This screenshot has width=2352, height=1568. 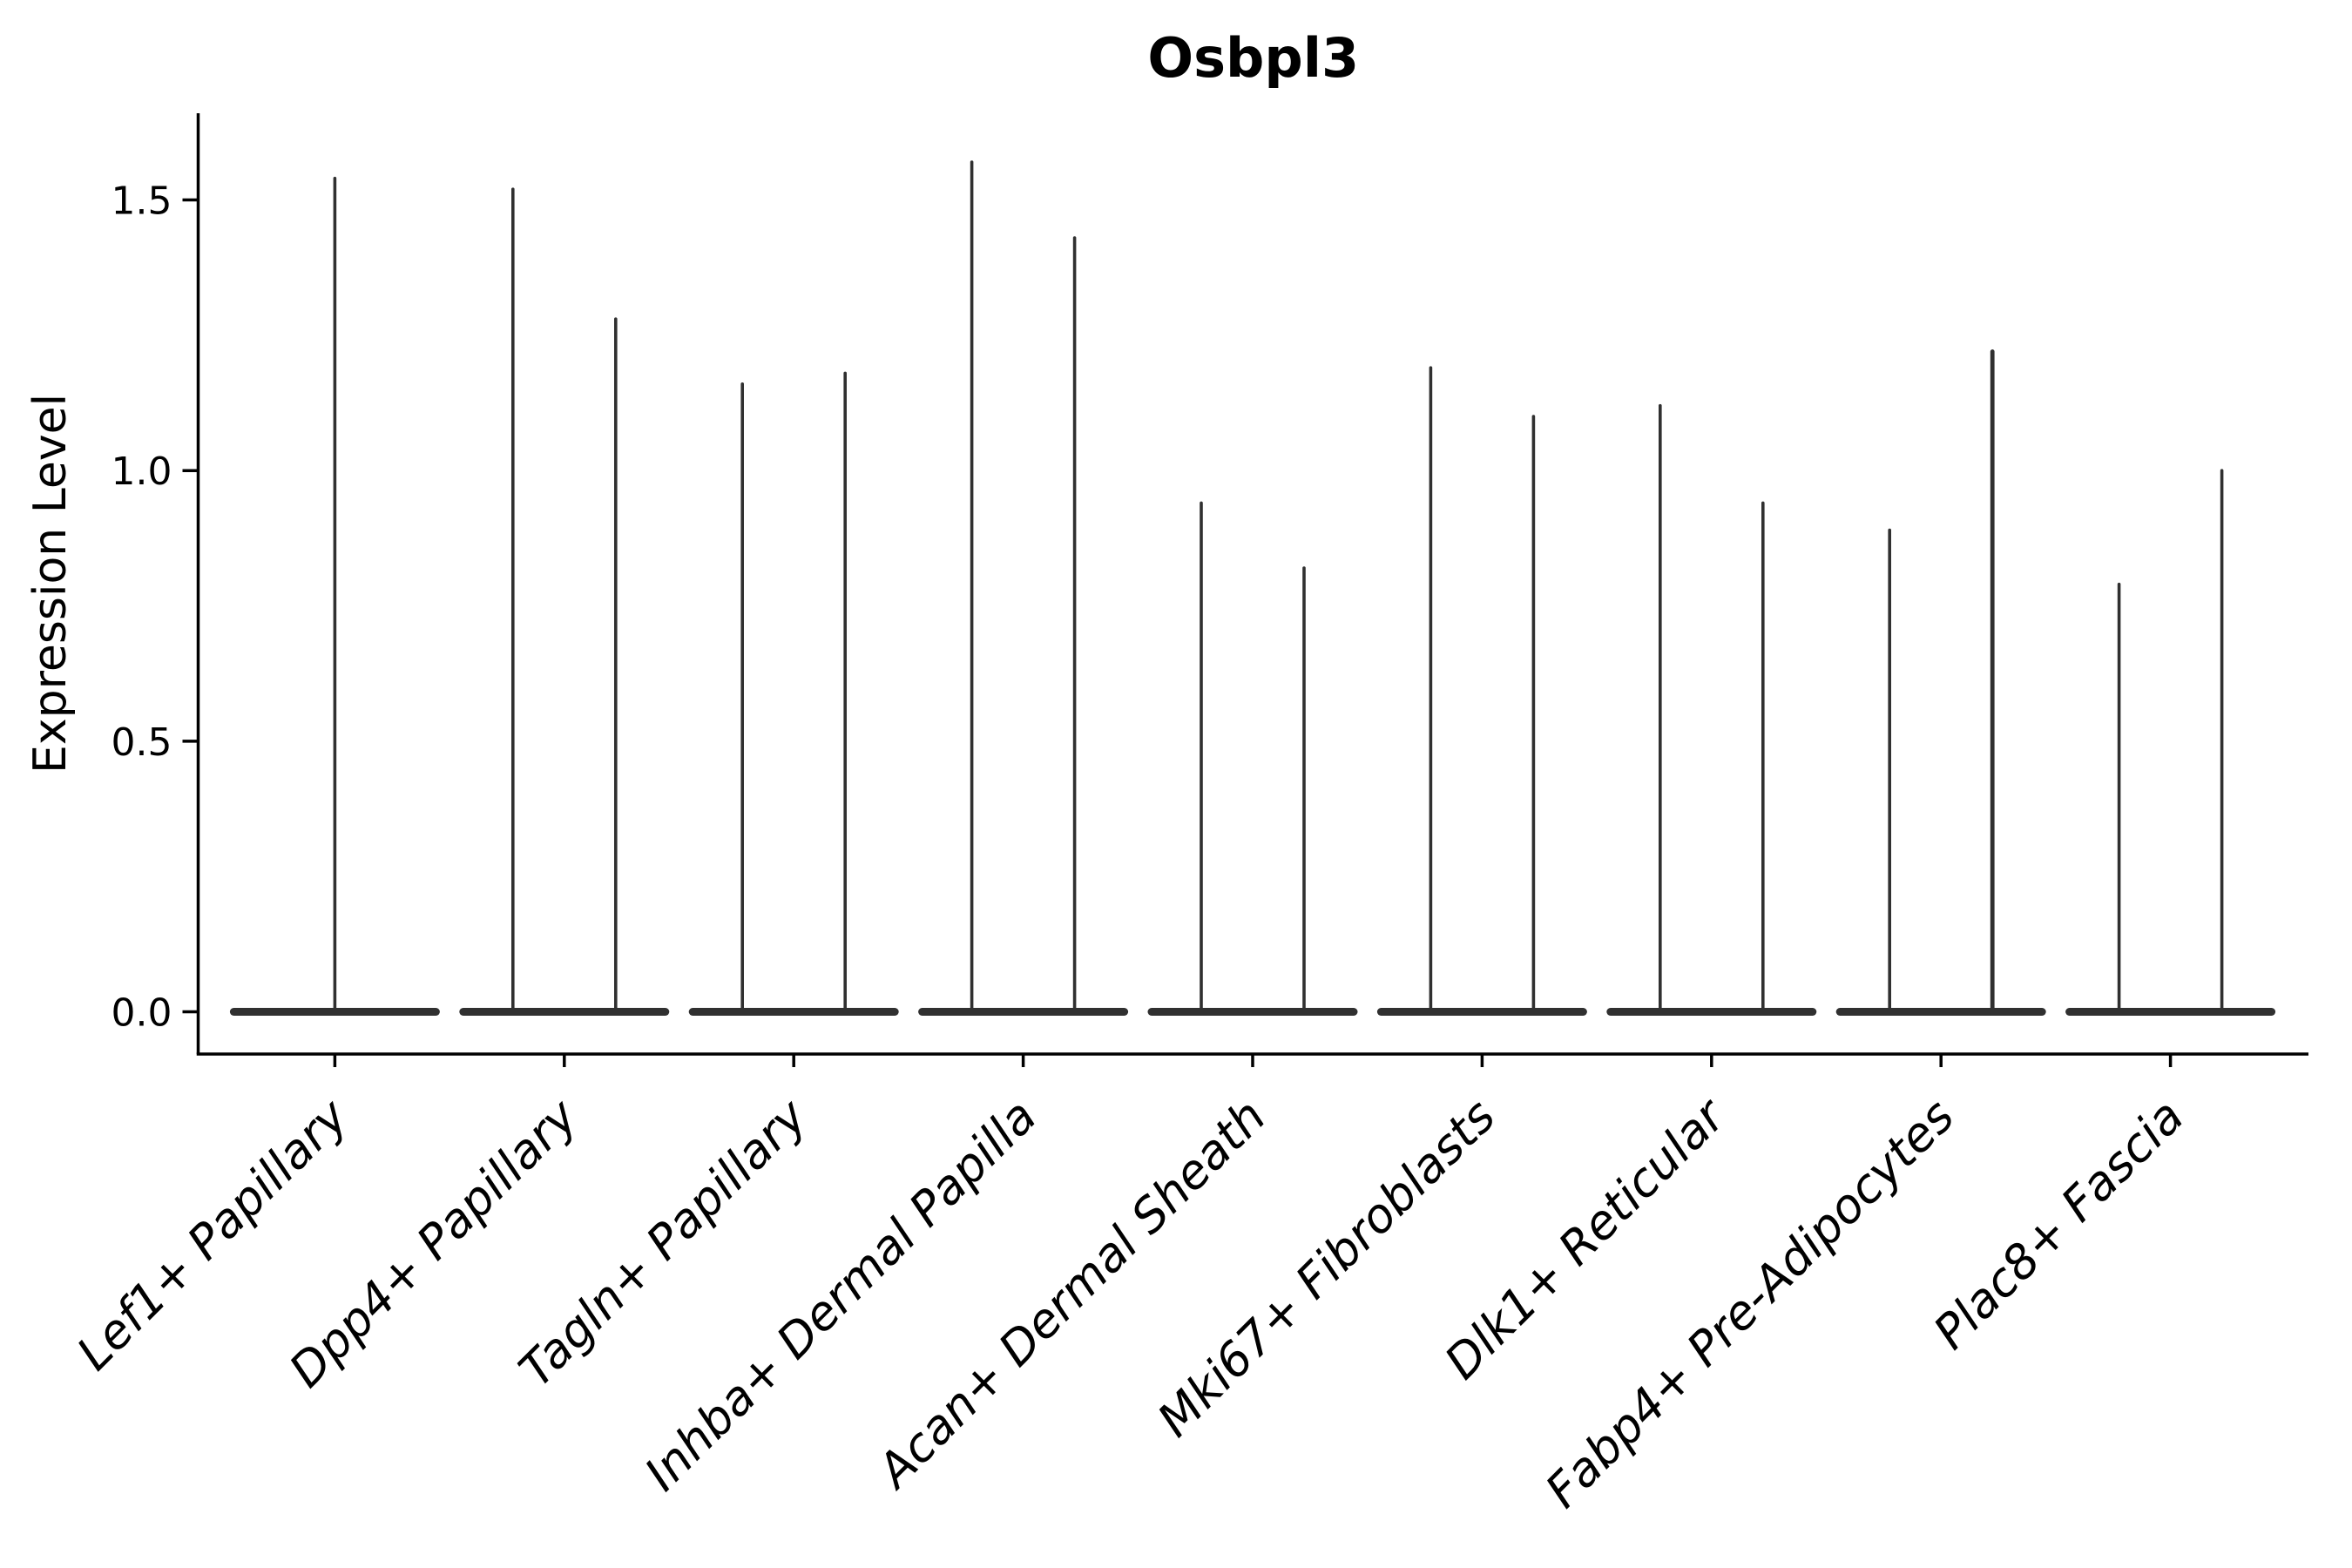 I want to click on x-tick-label: Inhba+ Dermal Papilla, so click(x=840, y=1295).